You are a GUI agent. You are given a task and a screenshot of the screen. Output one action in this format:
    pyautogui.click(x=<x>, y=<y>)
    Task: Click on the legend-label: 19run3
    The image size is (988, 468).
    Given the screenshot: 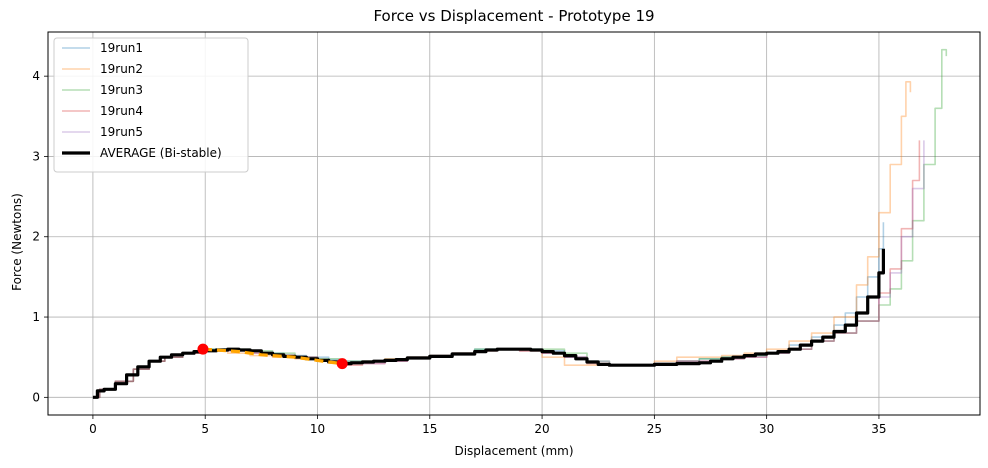 What is the action you would take?
    pyautogui.click(x=121, y=90)
    